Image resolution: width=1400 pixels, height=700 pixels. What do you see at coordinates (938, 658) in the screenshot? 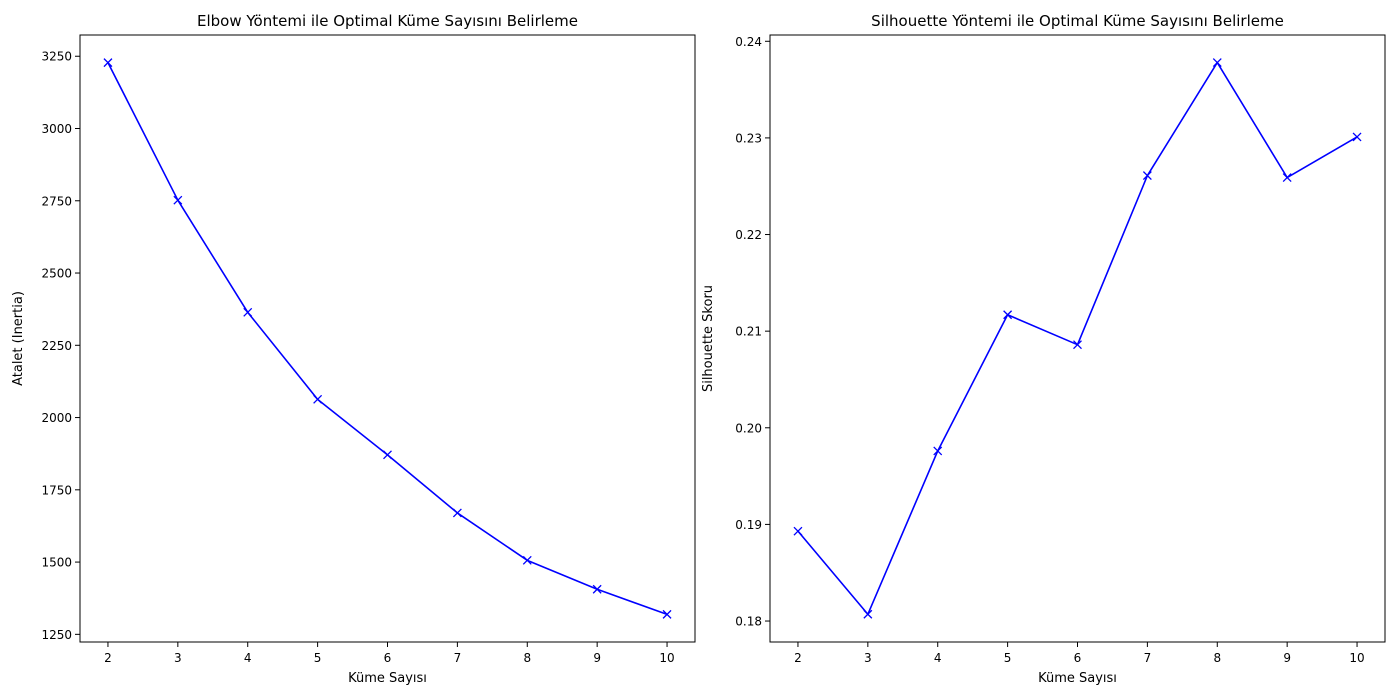
I see `silhouette-x-tick-label: 4` at bounding box center [938, 658].